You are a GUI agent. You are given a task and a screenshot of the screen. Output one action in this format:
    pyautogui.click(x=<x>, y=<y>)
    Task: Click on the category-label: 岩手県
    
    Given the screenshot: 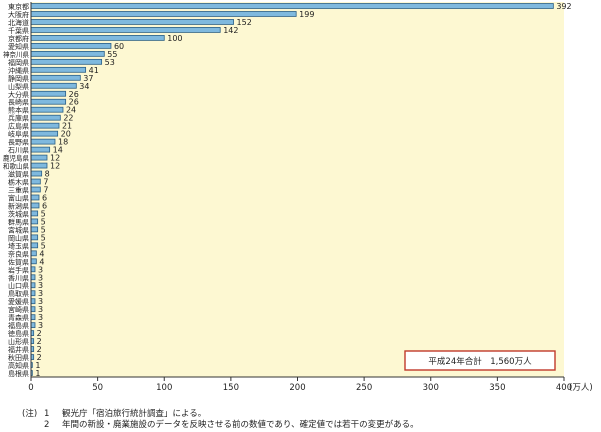 What is the action you would take?
    pyautogui.click(x=18, y=269)
    